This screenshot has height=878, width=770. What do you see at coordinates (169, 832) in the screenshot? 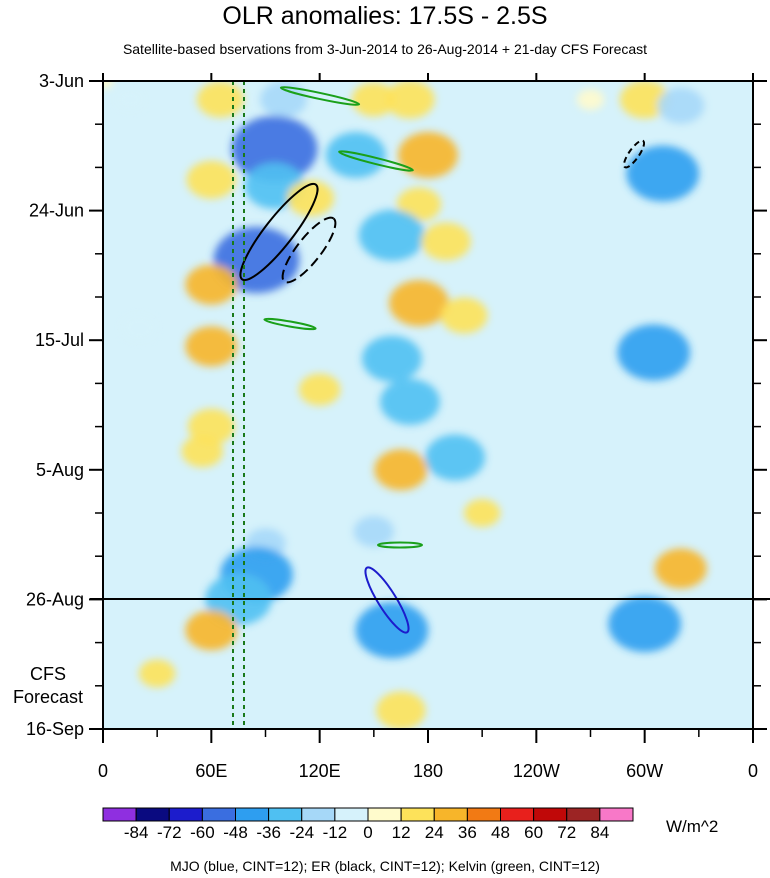
I see `colorbar-label: -72` at bounding box center [169, 832].